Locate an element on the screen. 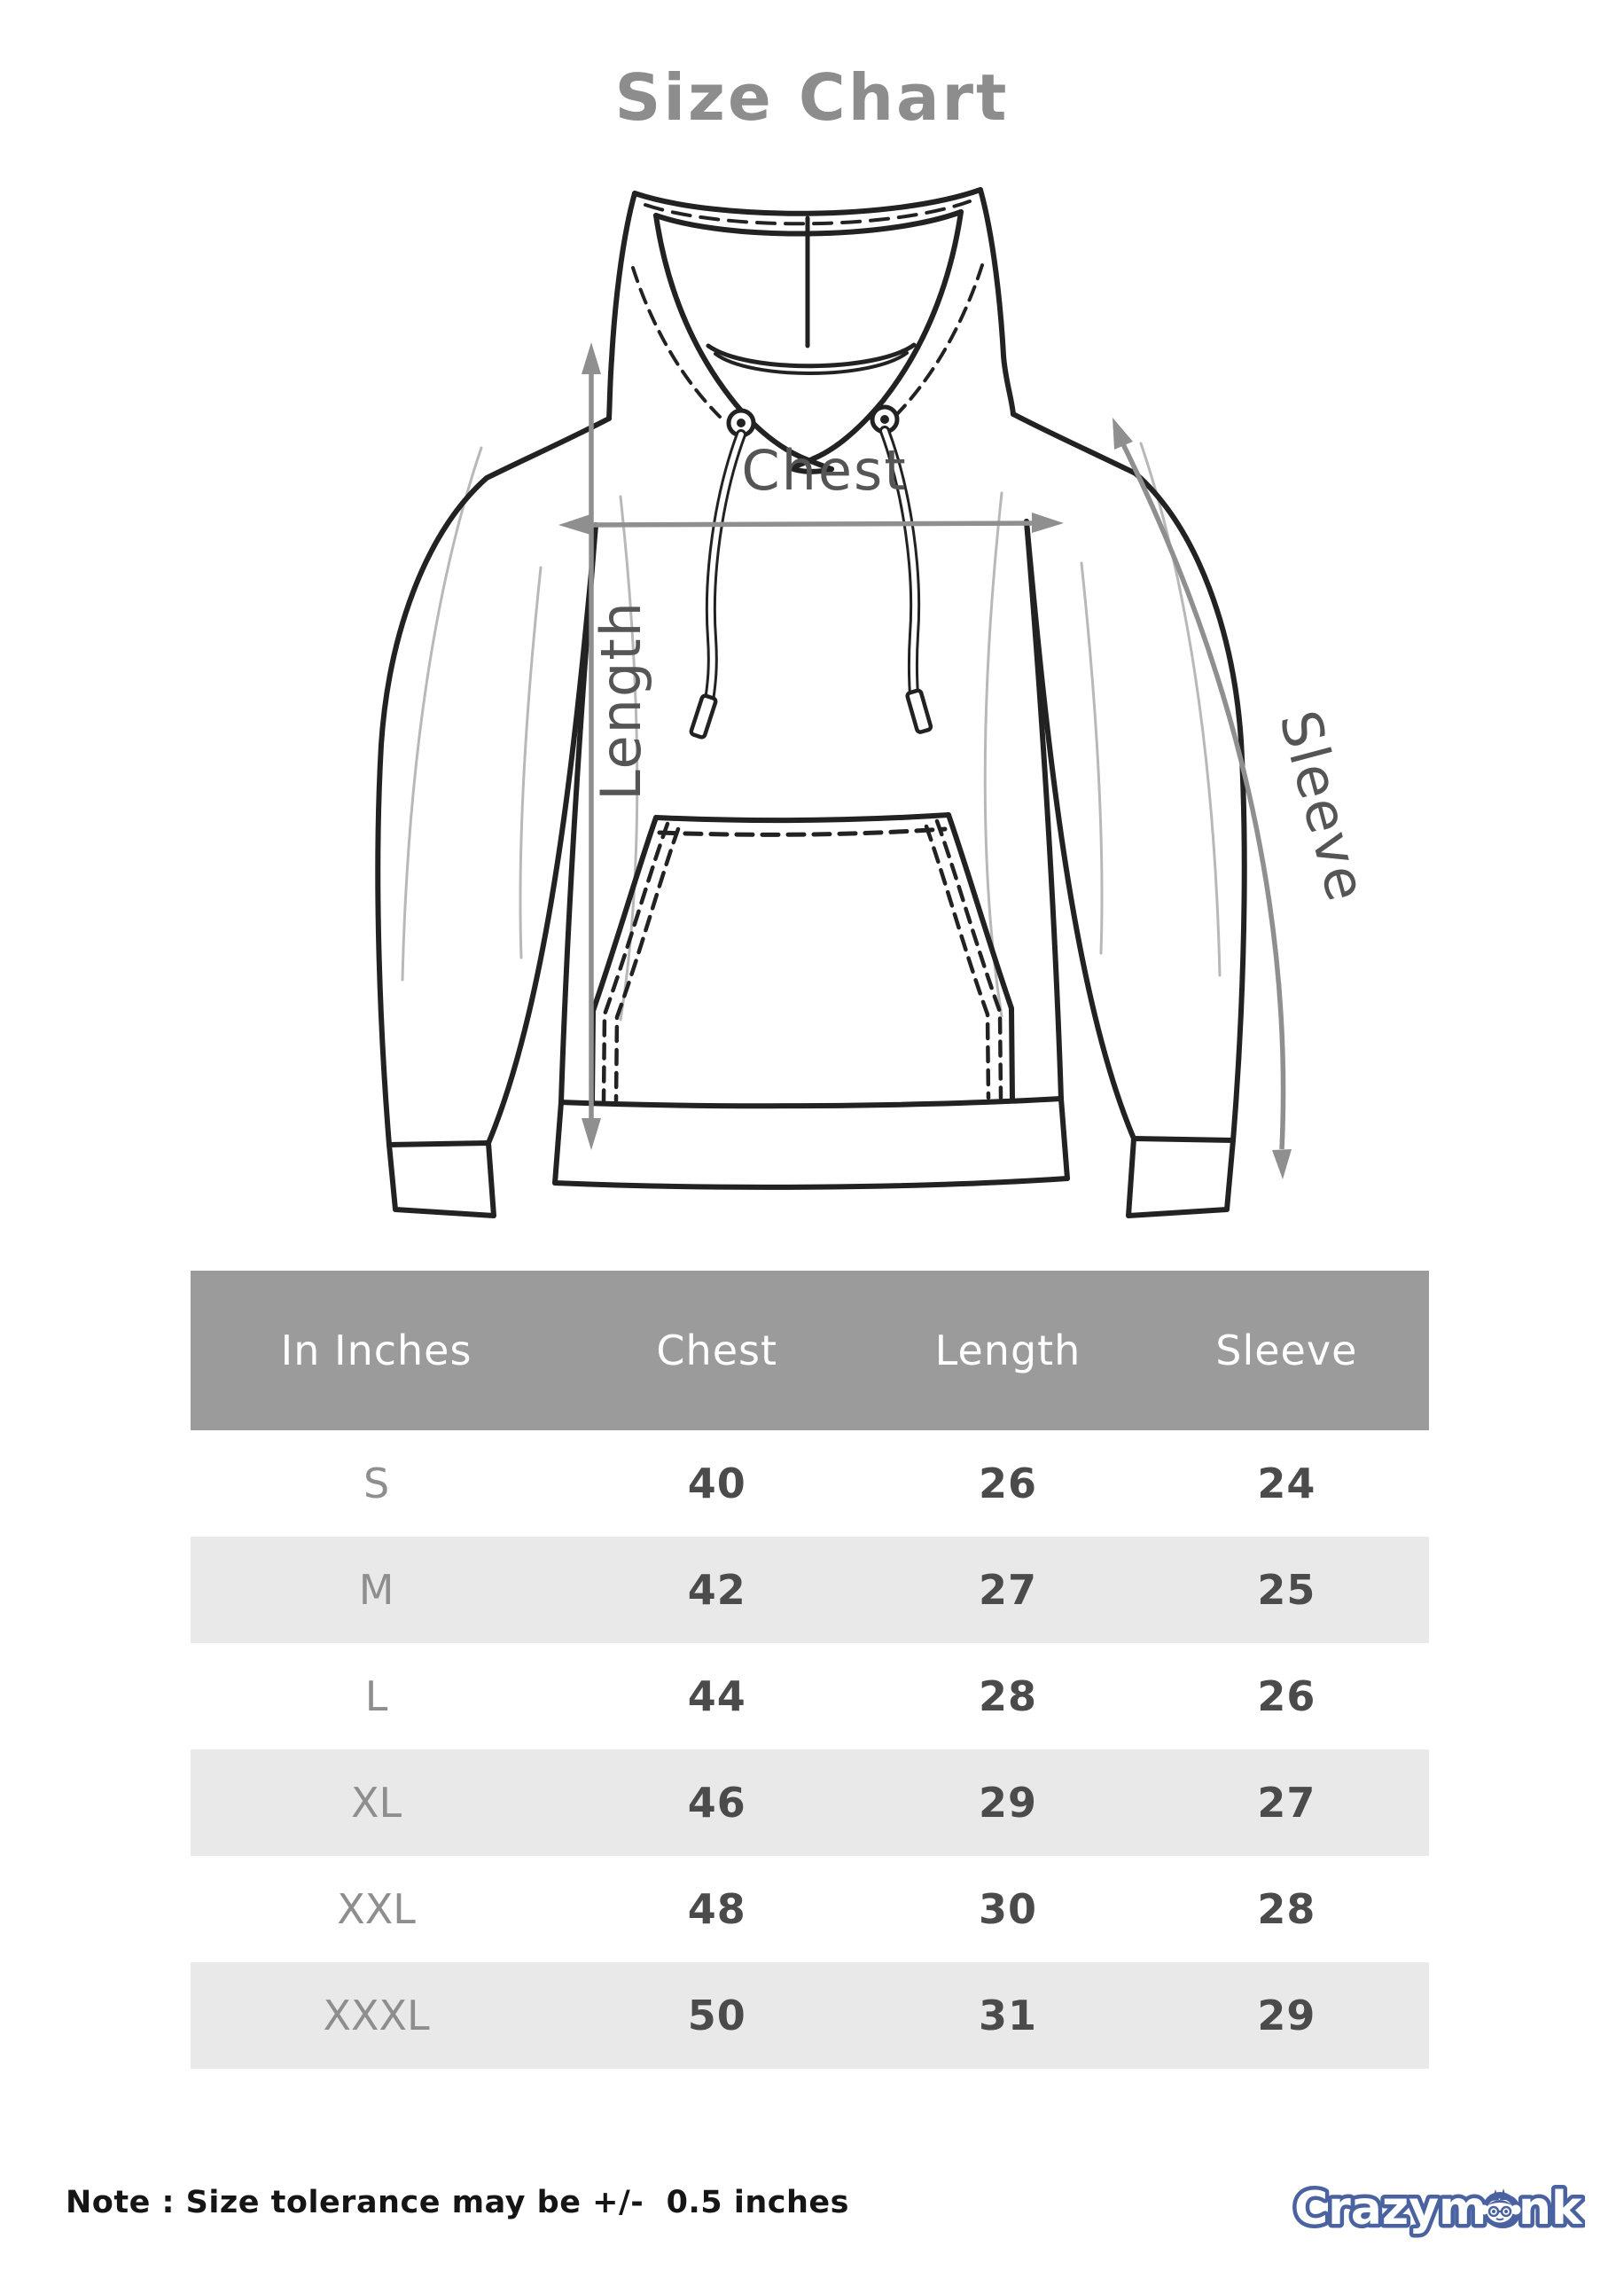 The height and width of the screenshot is (2270, 1624). sleeve-value: 25 is located at coordinates (1286, 1590).